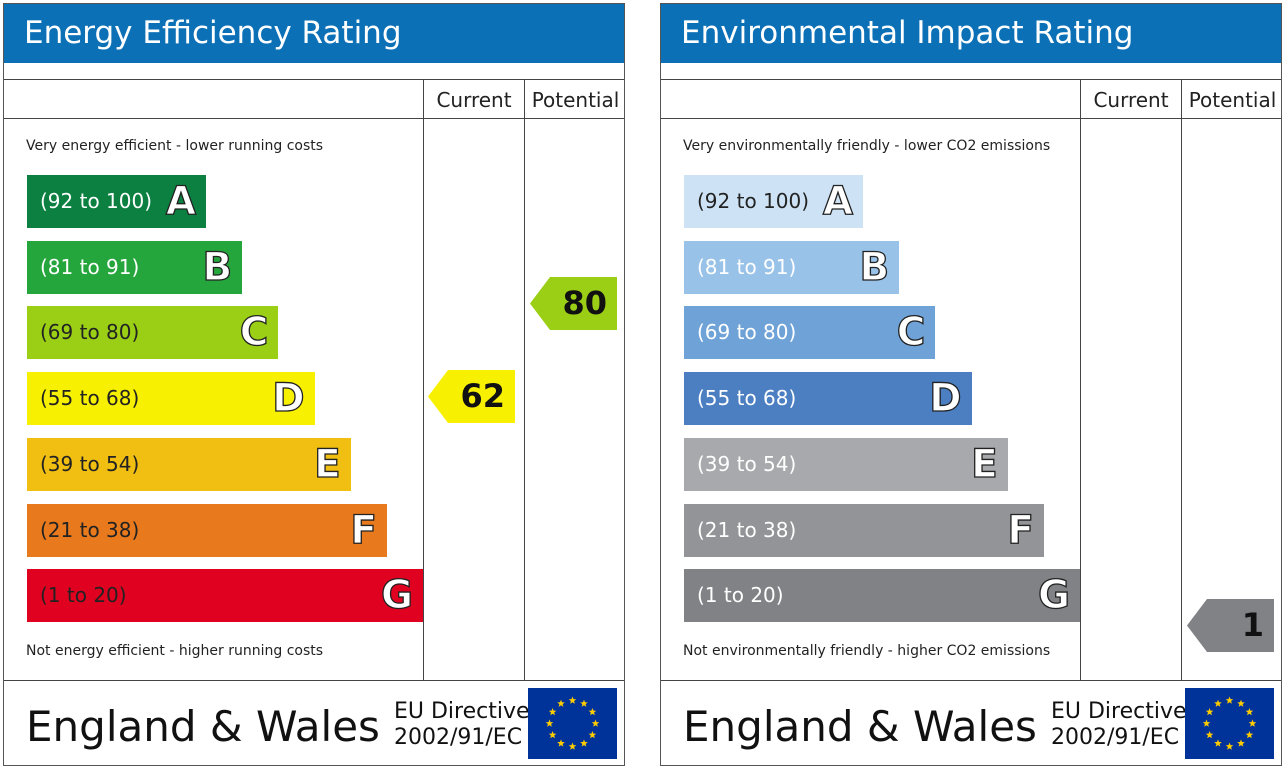 The width and height of the screenshot is (1284, 769). Describe the element at coordinates (1230, 625) in the screenshot. I see `potential-rating-arrow: 1` at that location.